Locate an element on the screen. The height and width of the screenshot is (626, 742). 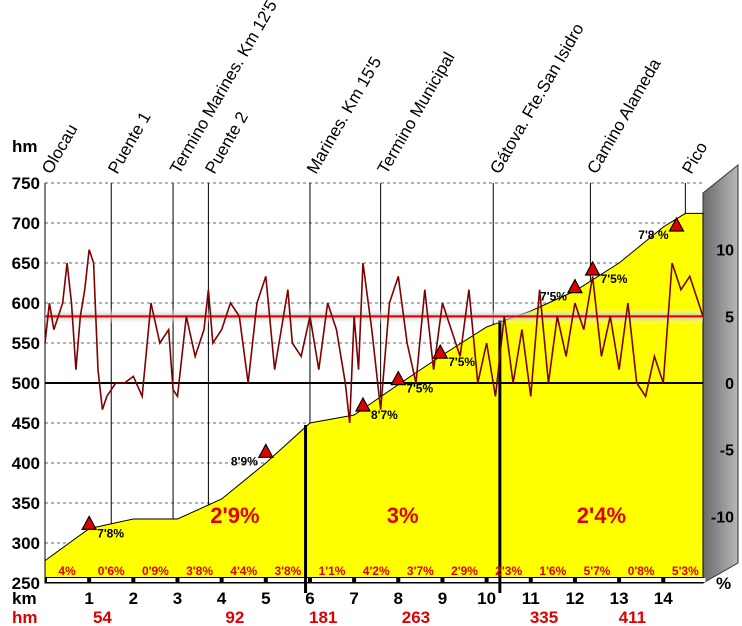
km-gradient-label: 2'3% is located at coordinates (508, 571).